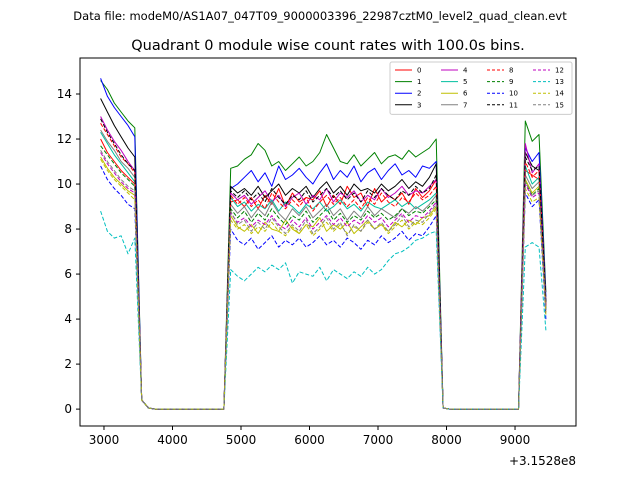  Describe the element at coordinates (64, 94) in the screenshot. I see `y-tick-label: 14` at that location.